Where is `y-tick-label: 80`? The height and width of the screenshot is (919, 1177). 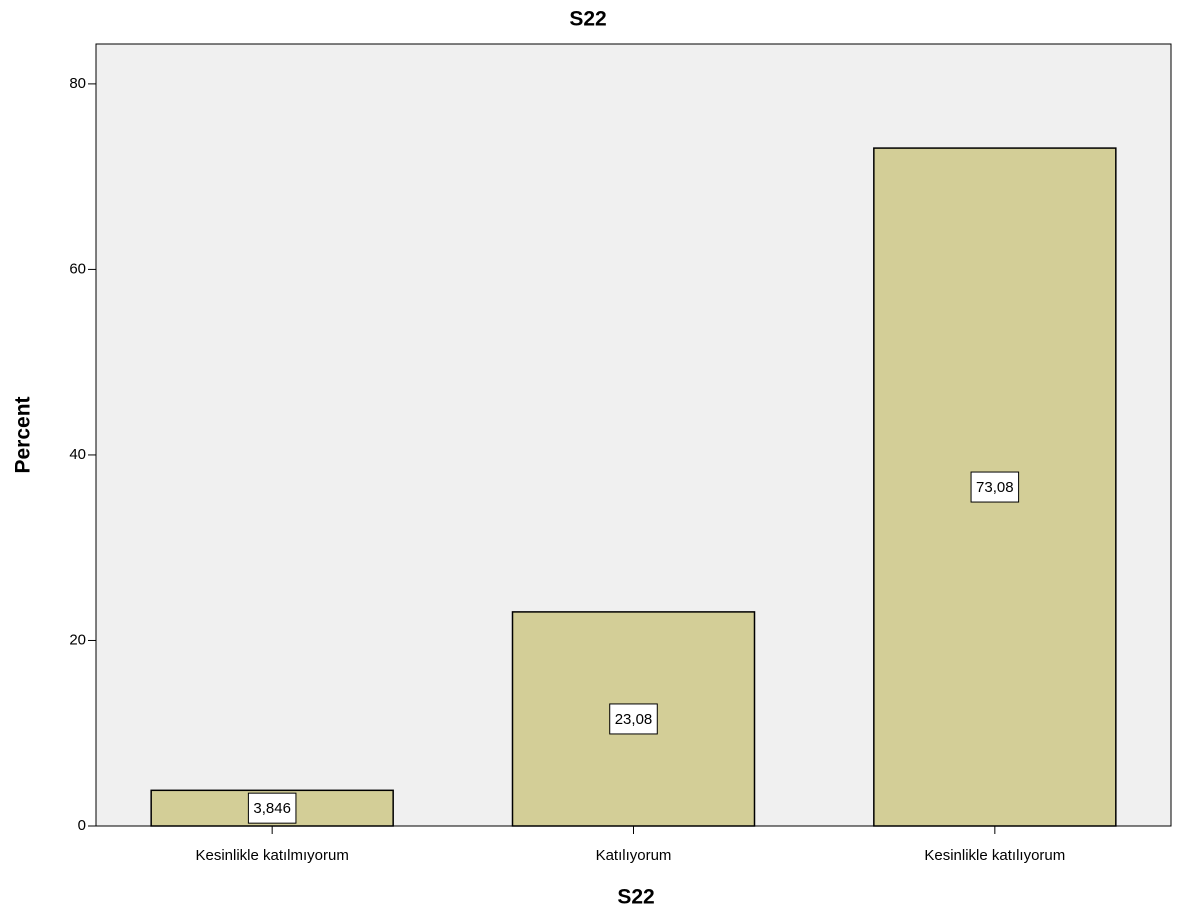 y-tick-label: 80 is located at coordinates (77, 83).